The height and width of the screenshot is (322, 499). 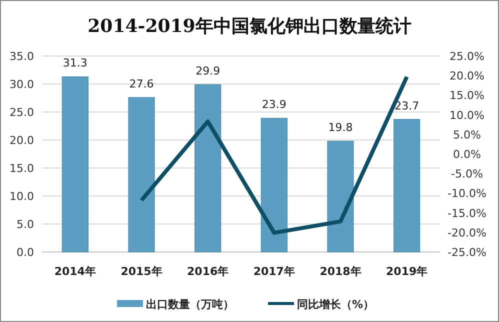 What do you see at coordinates (22, 84) in the screenshot?
I see `y-tick-label: 30.0` at bounding box center [22, 84].